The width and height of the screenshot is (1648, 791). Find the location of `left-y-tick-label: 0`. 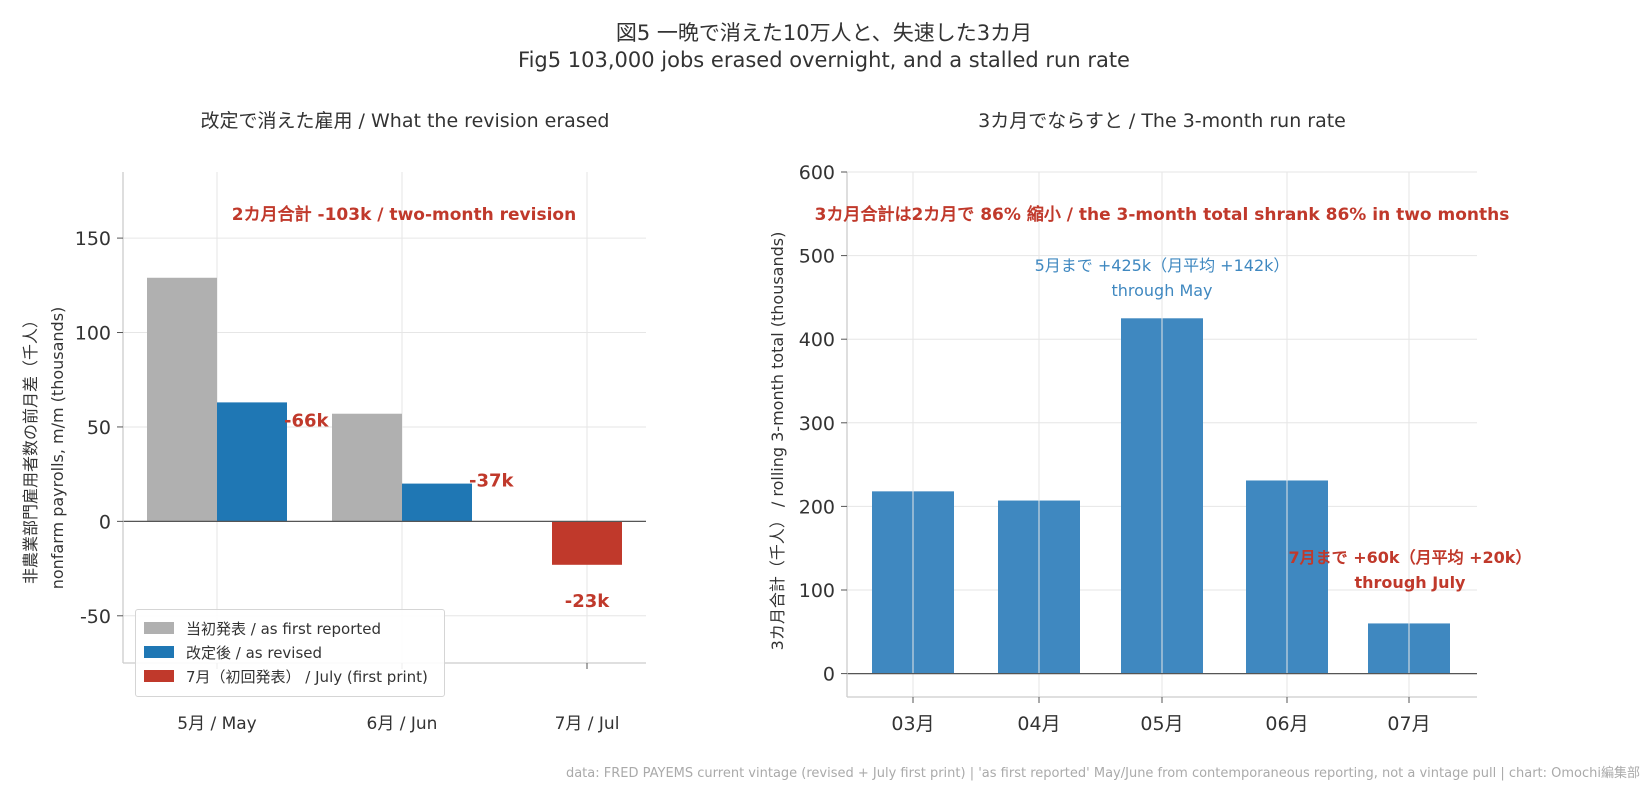

left-y-tick-label: 0 is located at coordinates (105, 522).